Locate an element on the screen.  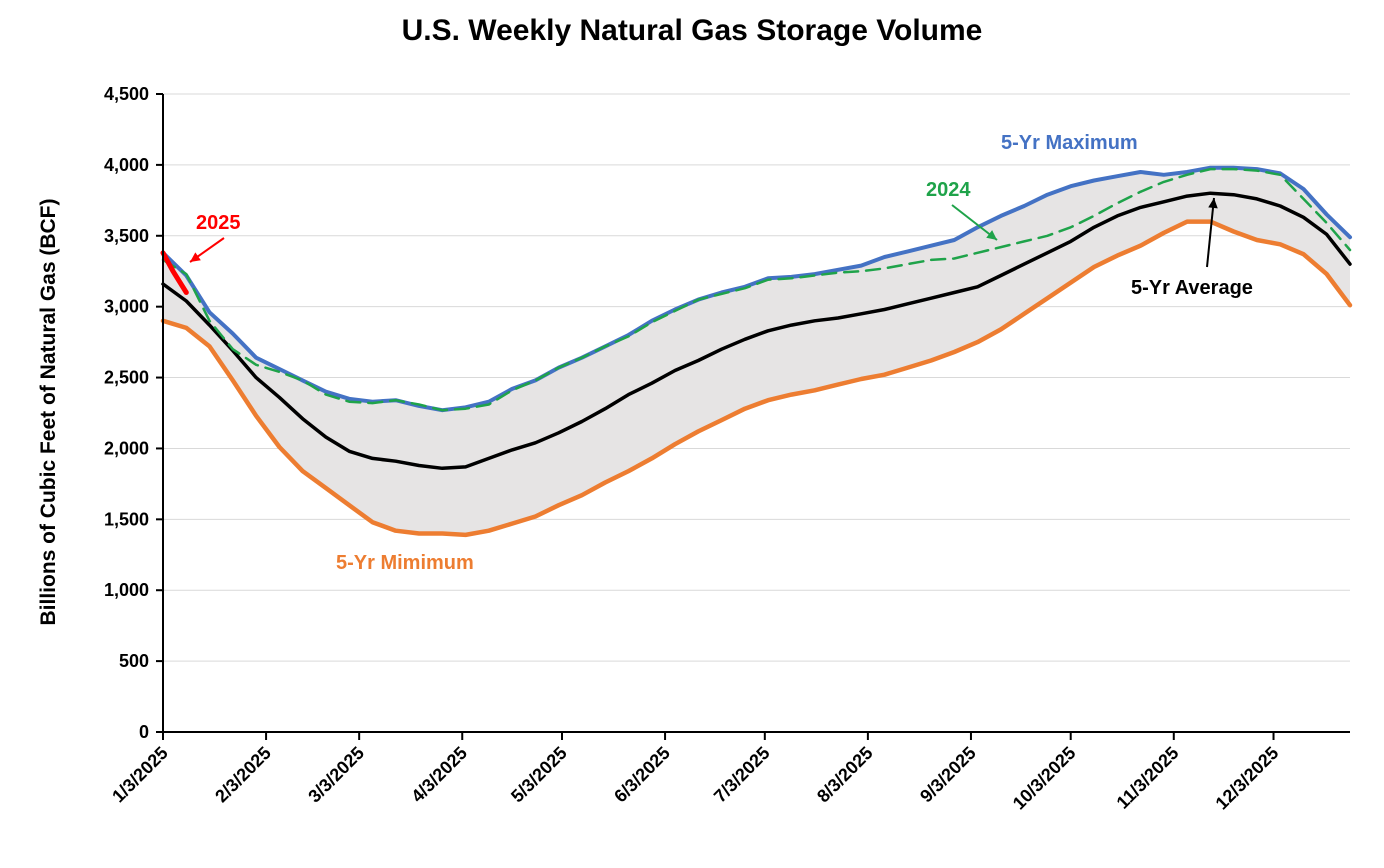
y-tick-label: 1,000 is located at coordinates (126, 590).